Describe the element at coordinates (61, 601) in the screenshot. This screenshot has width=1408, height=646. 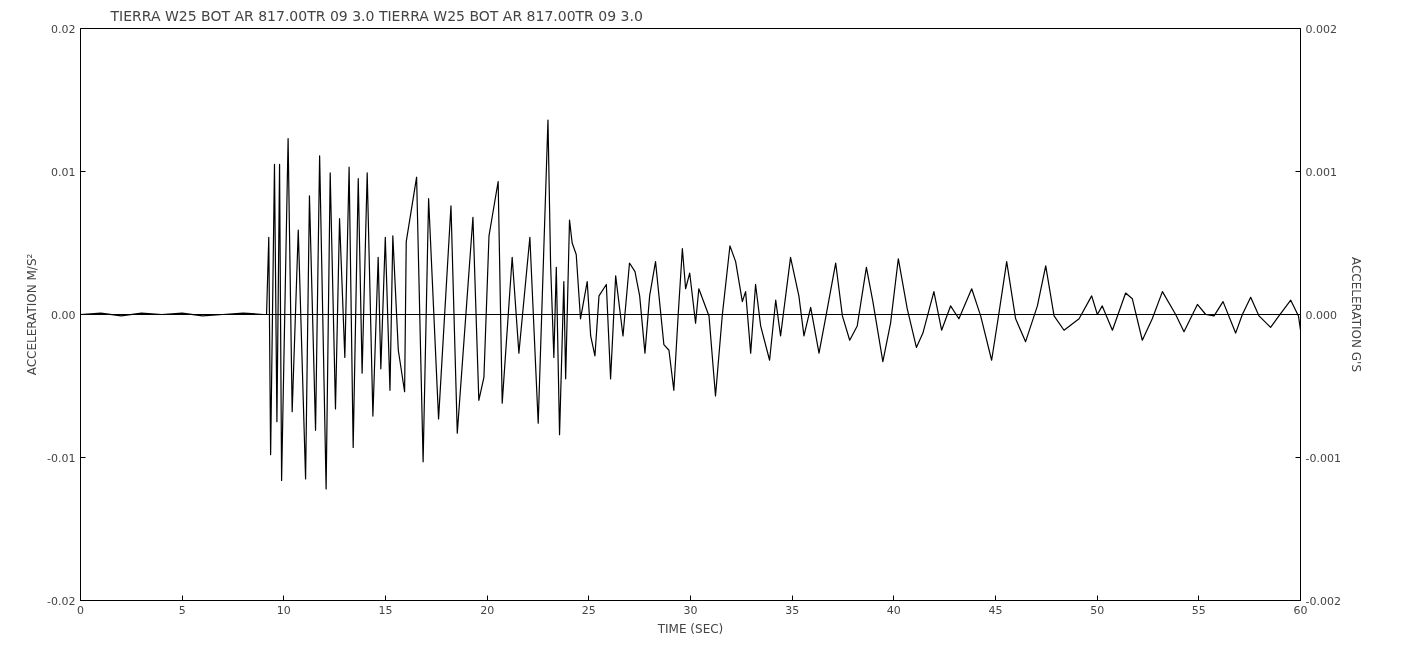
I see `y-tick-label: -0.02` at that location.